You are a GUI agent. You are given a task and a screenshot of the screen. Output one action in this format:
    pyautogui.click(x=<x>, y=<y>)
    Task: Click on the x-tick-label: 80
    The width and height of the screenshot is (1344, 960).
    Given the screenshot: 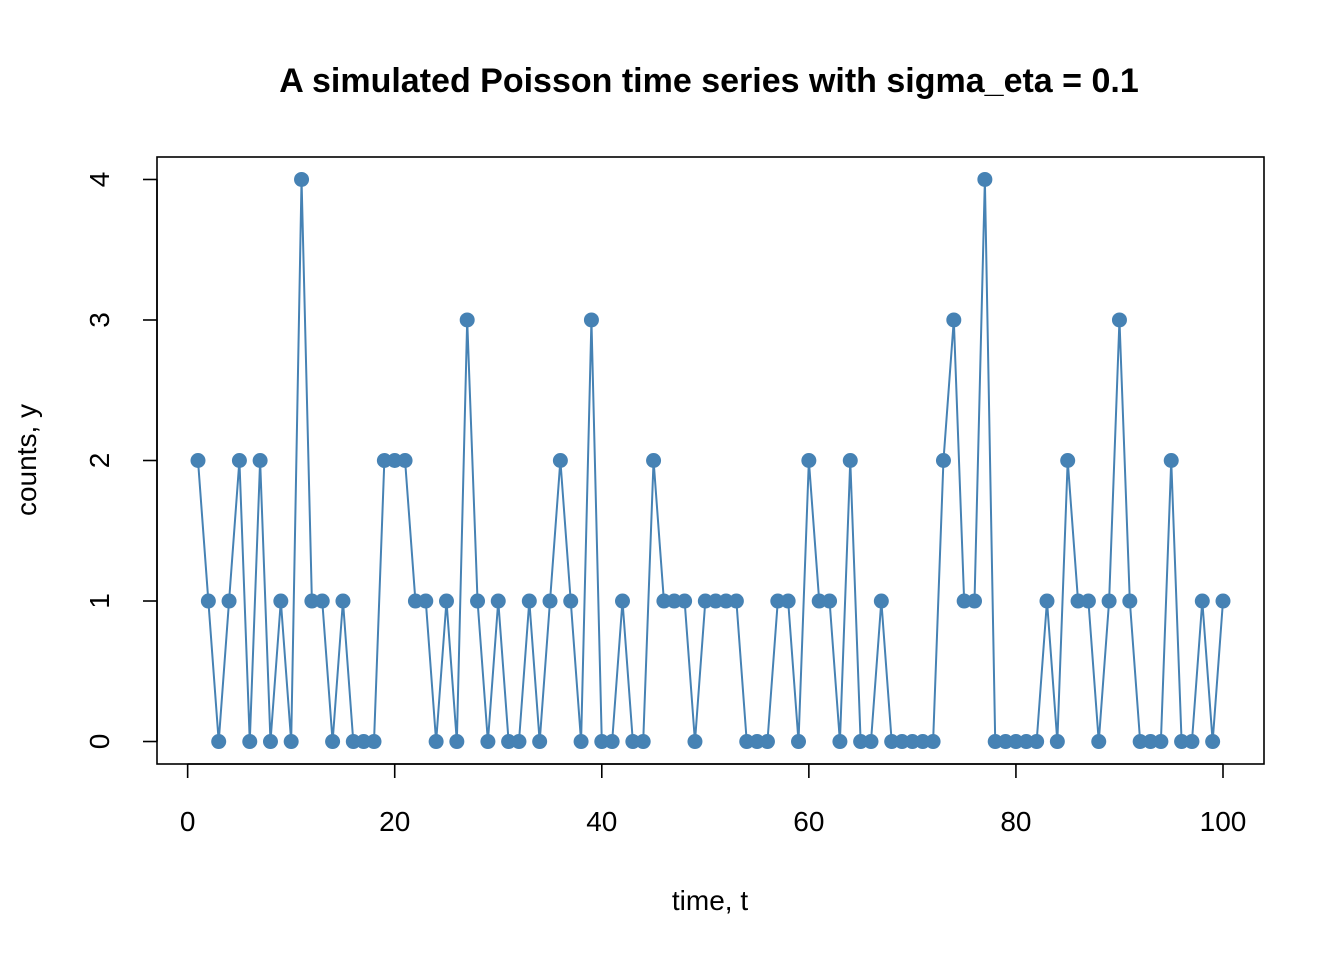 What is the action you would take?
    pyautogui.click(x=1015, y=821)
    